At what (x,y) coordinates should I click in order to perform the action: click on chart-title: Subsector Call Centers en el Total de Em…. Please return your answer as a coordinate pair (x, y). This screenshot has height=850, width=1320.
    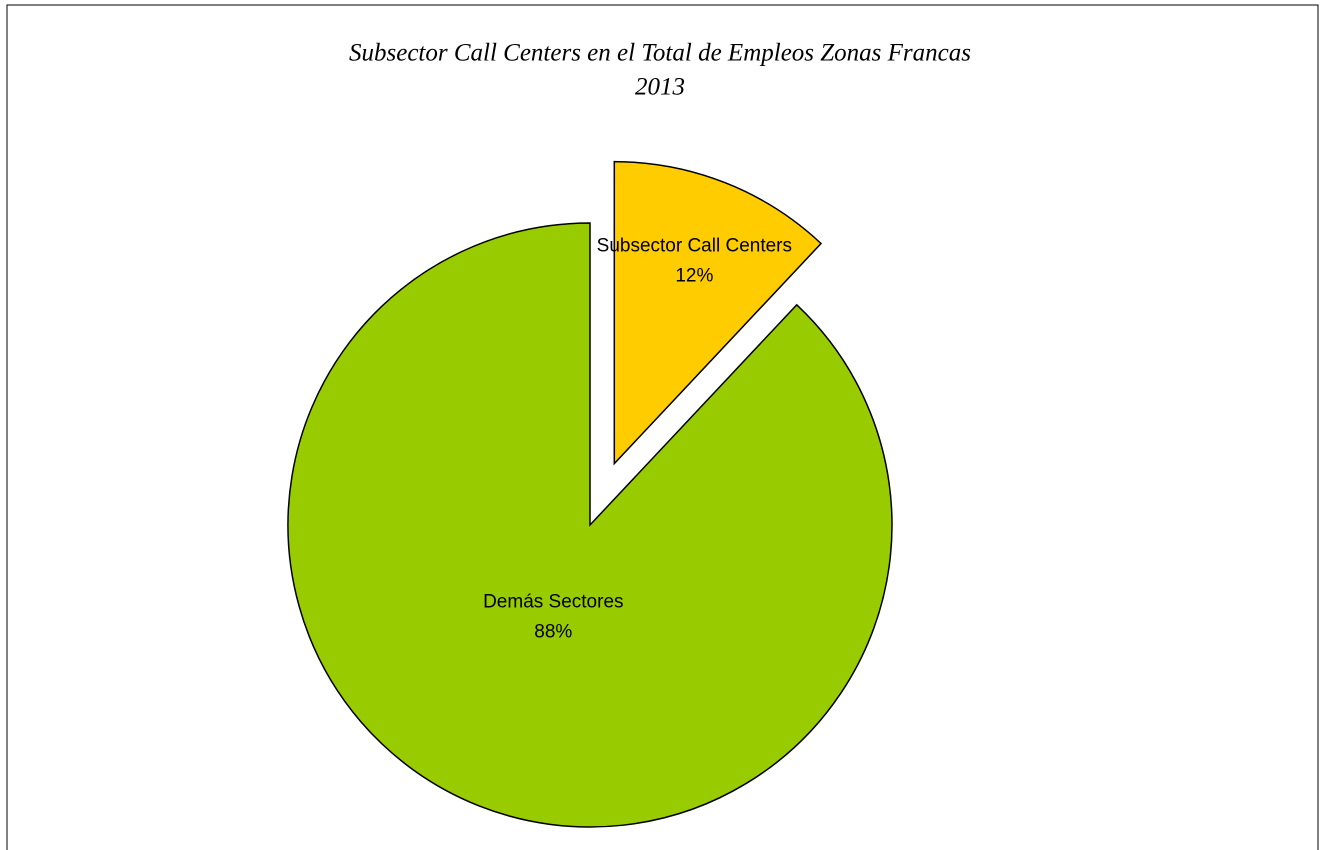
    Looking at the image, I should click on (660, 53).